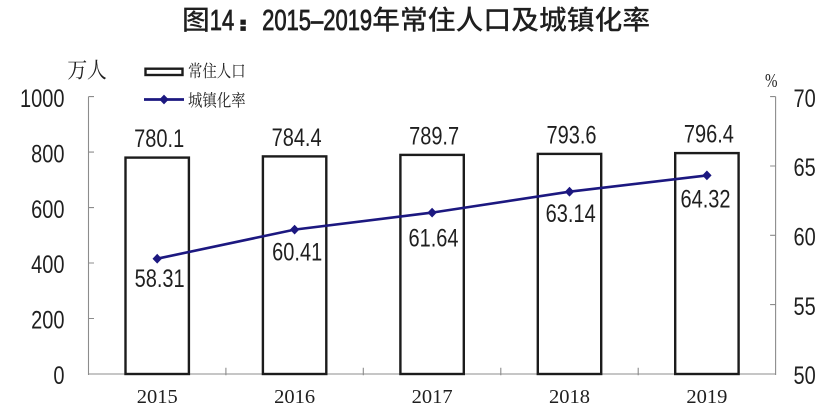 Image resolution: width=830 pixels, height=411 pixels. I want to click on svg-text: 60.41, so click(297, 252).